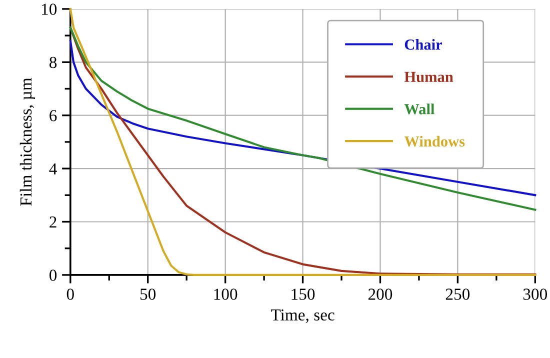 The height and width of the screenshot is (358, 550). I want to click on legend-label: Chair, so click(423, 44).